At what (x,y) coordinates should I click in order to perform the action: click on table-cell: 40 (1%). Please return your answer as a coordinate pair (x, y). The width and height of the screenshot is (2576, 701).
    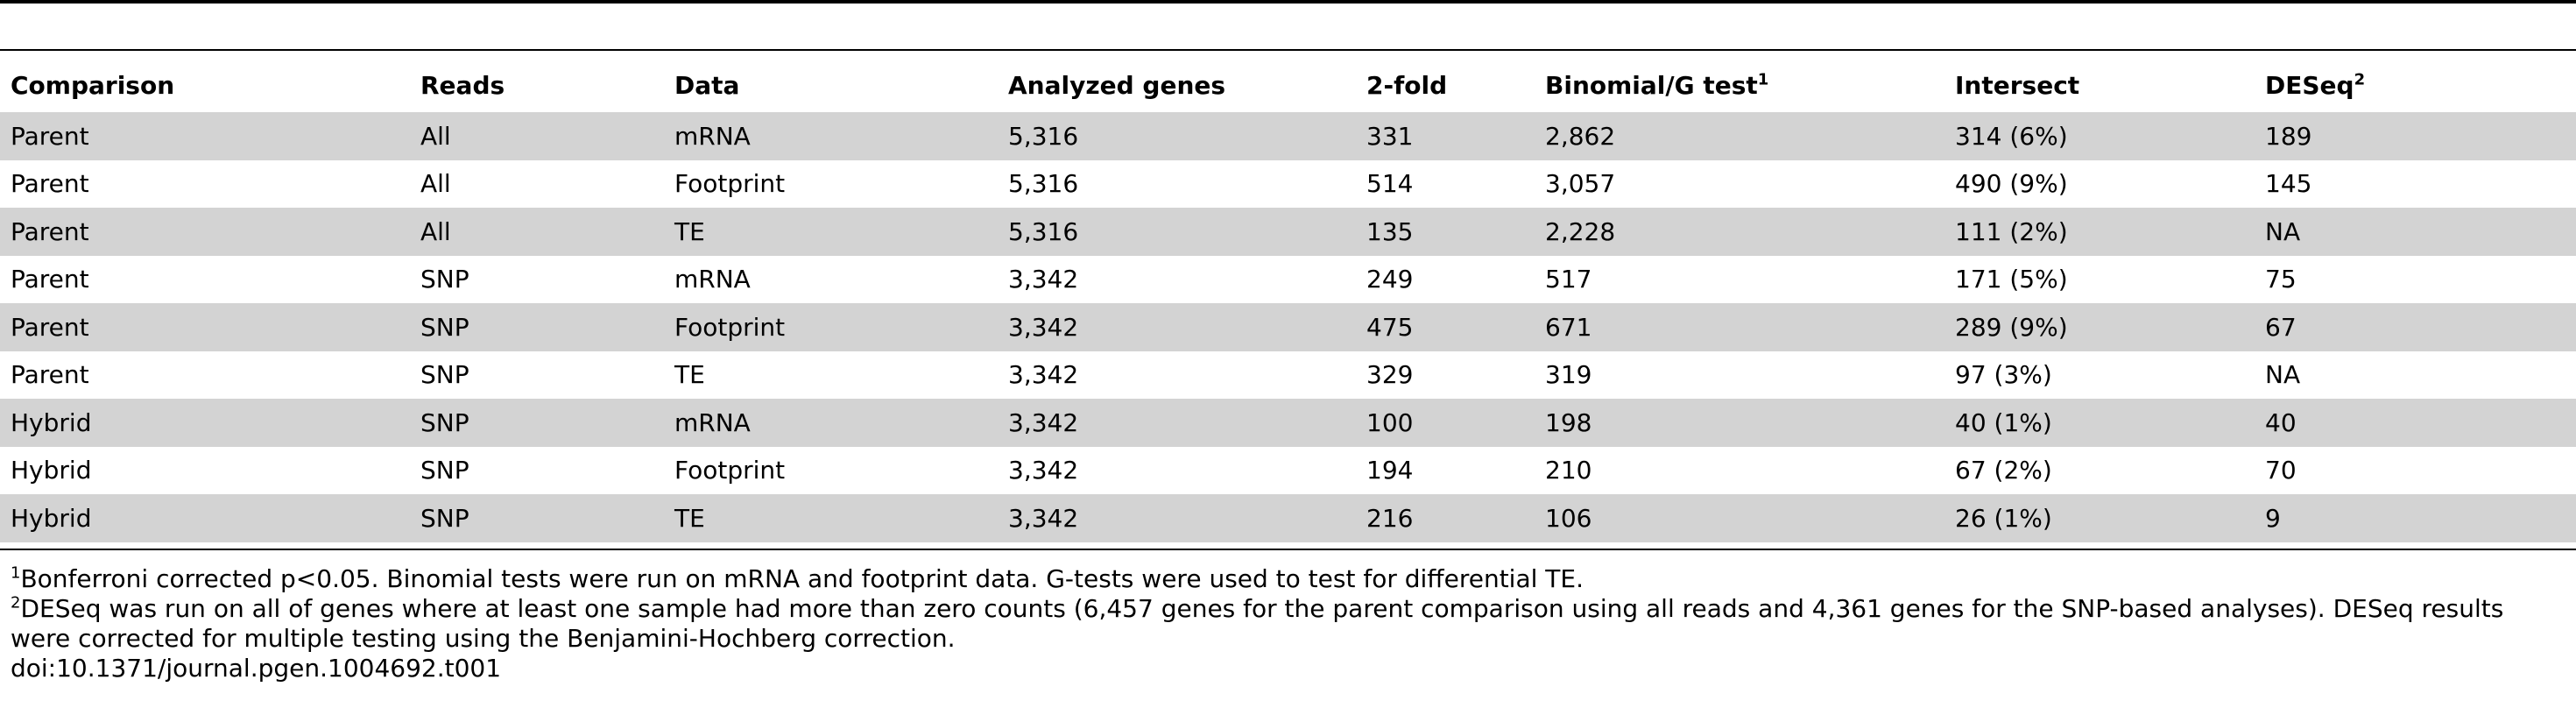
    Looking at the image, I should click on (2099, 423).